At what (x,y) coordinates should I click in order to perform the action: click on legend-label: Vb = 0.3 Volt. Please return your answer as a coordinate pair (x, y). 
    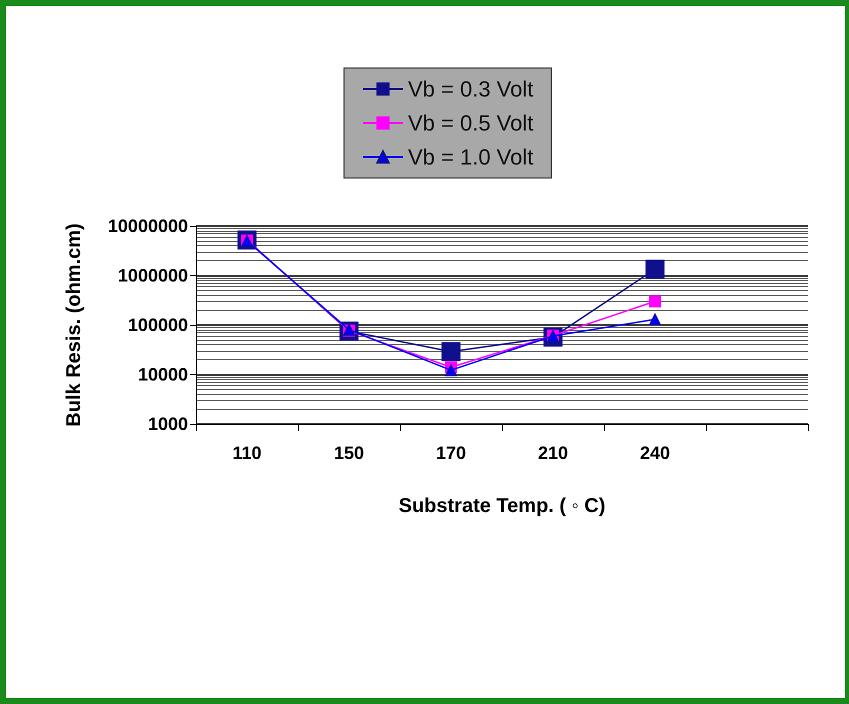
    Looking at the image, I should click on (471, 89).